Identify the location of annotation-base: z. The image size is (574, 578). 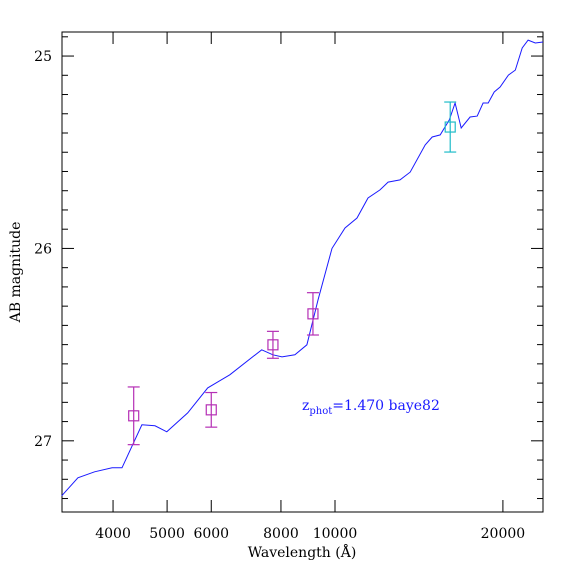
(305, 406).